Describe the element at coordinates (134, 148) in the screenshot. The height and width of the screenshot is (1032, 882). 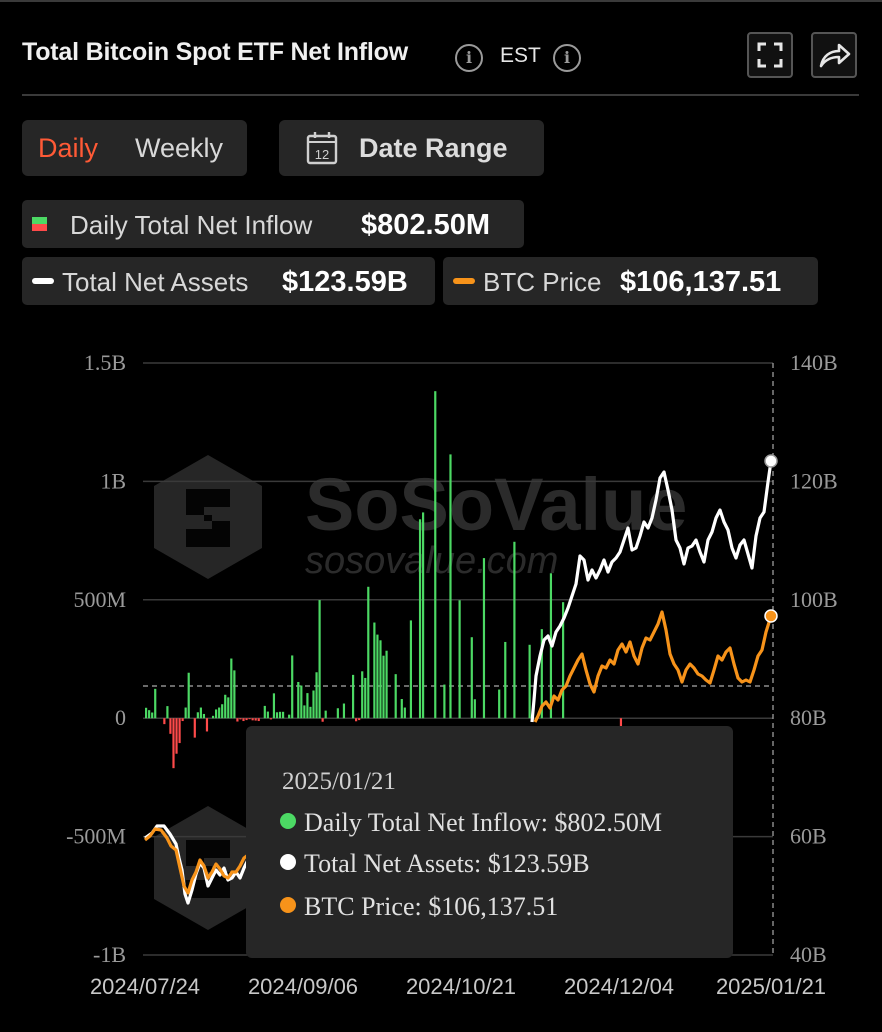
I see `period-toggle: Daily Weekly` at that location.